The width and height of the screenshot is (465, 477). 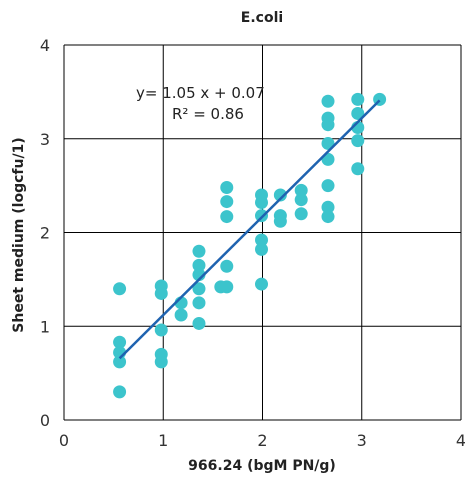 What do you see at coordinates (45, 420) in the screenshot?
I see `y-tick-label: 0` at bounding box center [45, 420].